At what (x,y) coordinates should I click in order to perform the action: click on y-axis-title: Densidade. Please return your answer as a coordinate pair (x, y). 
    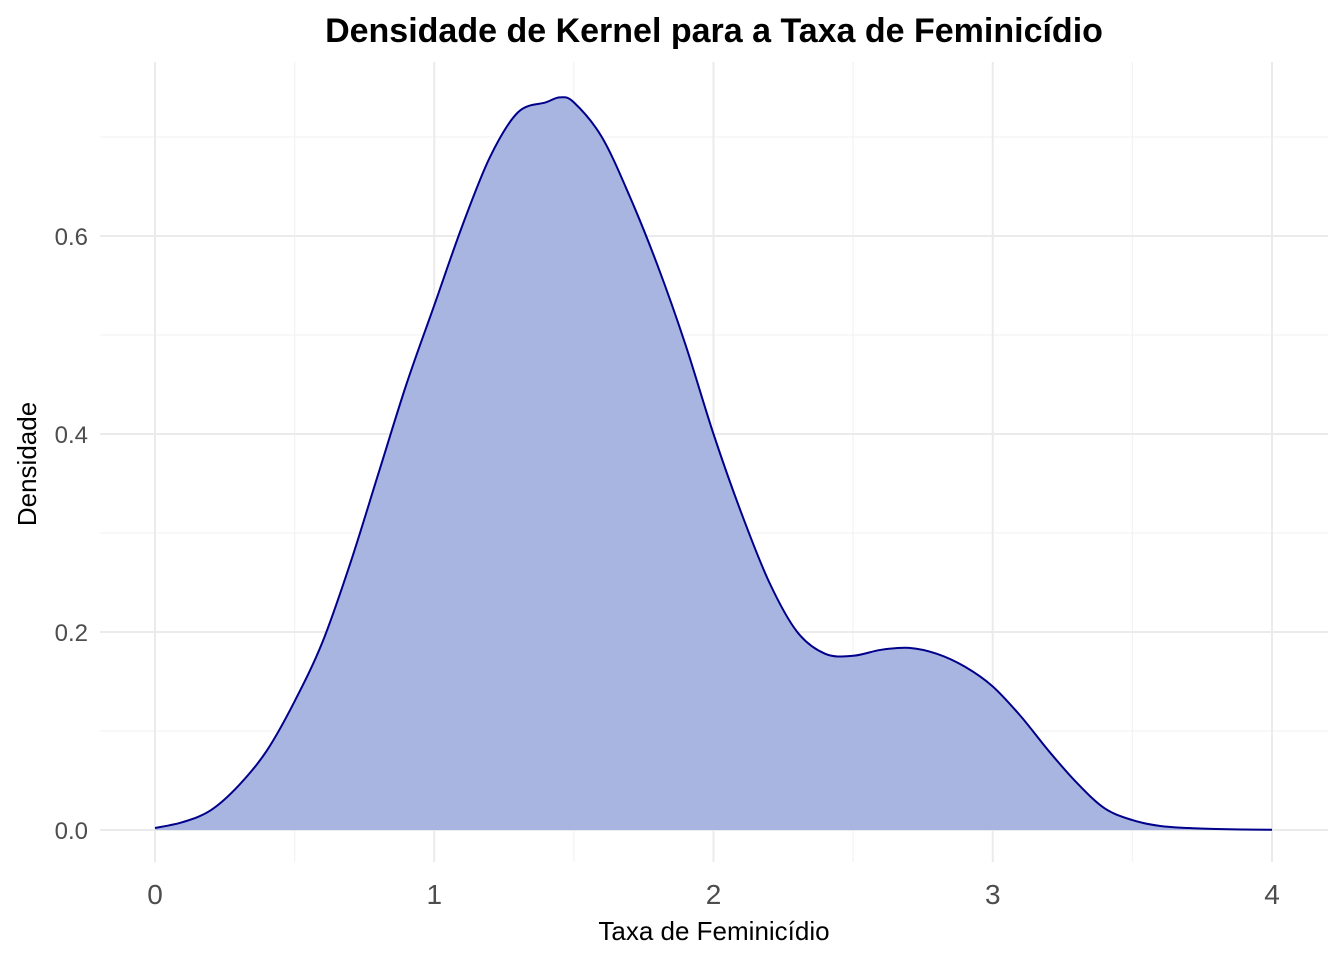
    Looking at the image, I should click on (27, 464).